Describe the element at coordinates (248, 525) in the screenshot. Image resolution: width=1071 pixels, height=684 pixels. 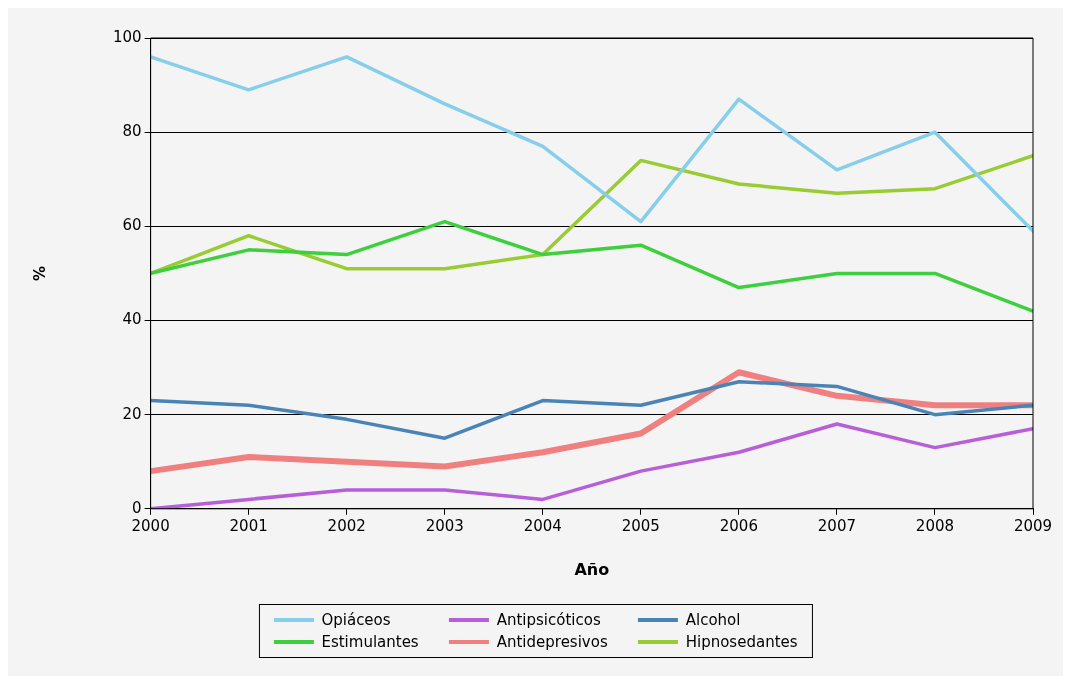
I see `x-tick-label: 2001` at that location.